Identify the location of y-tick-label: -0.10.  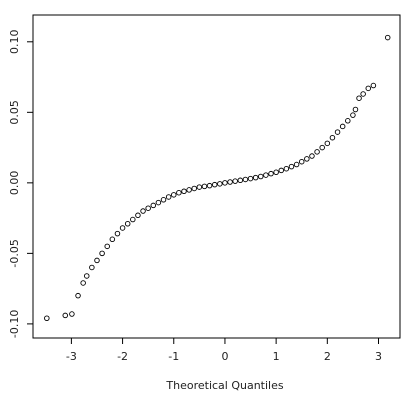
(14, 324).